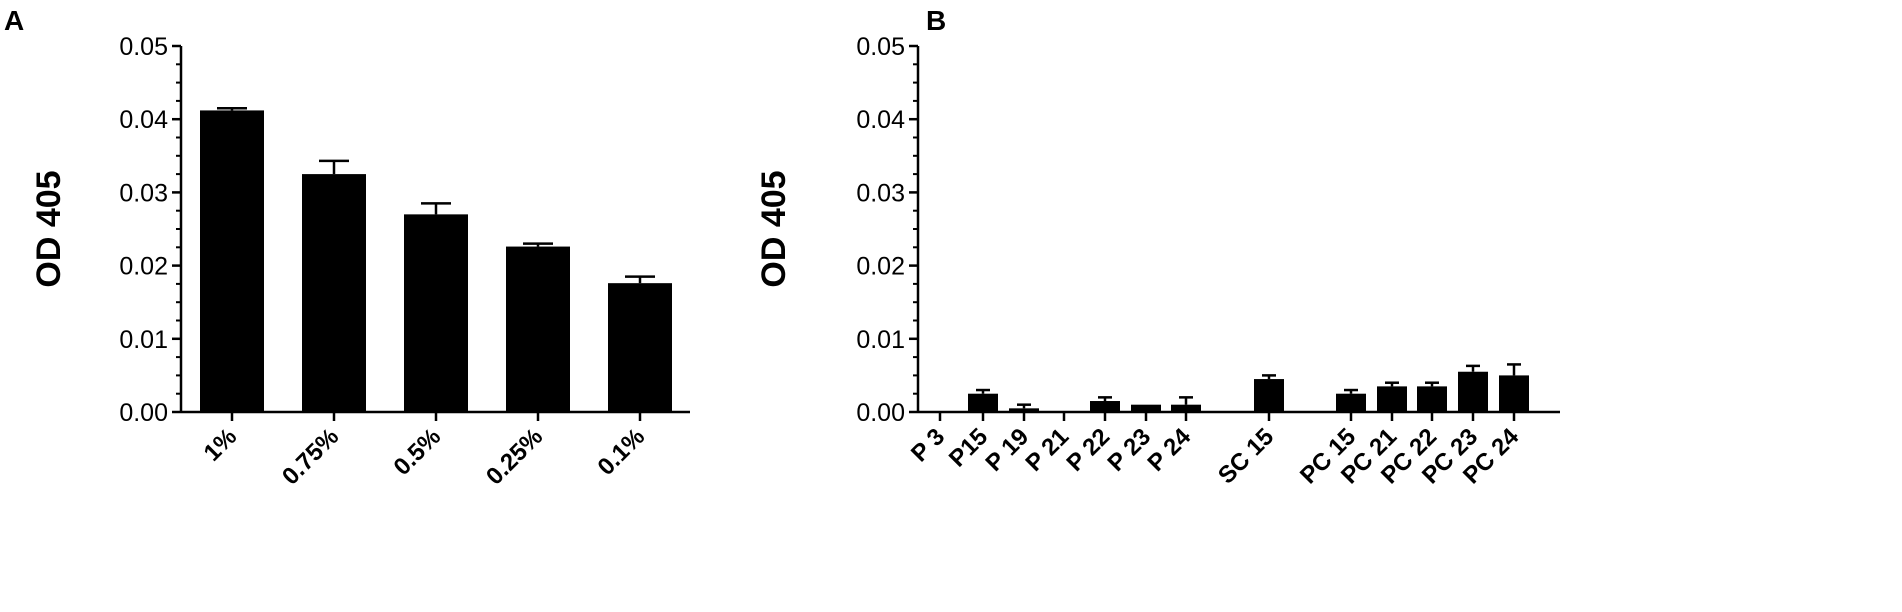 This screenshot has height=612, width=1902. What do you see at coordinates (968, 447) in the screenshot?
I see `x-category-label: P15` at bounding box center [968, 447].